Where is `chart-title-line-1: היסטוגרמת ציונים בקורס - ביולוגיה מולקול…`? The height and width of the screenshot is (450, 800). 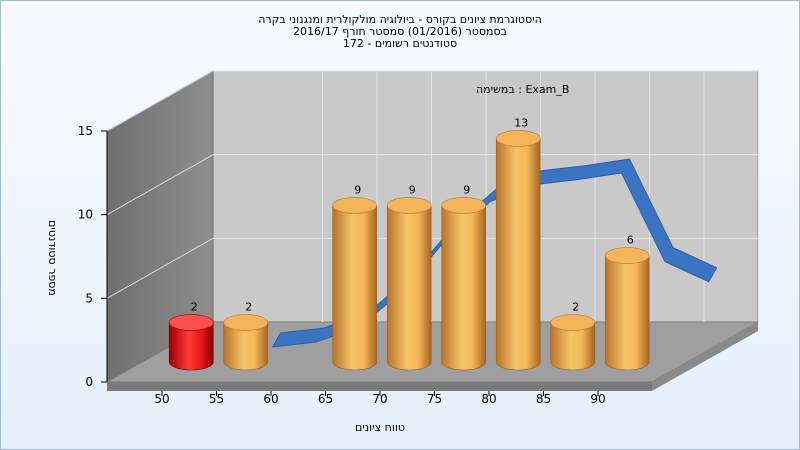
chart-title-line-1: היסטוגרמת ציונים בקורס - ביולוגיה מולקול… is located at coordinates (400, 19).